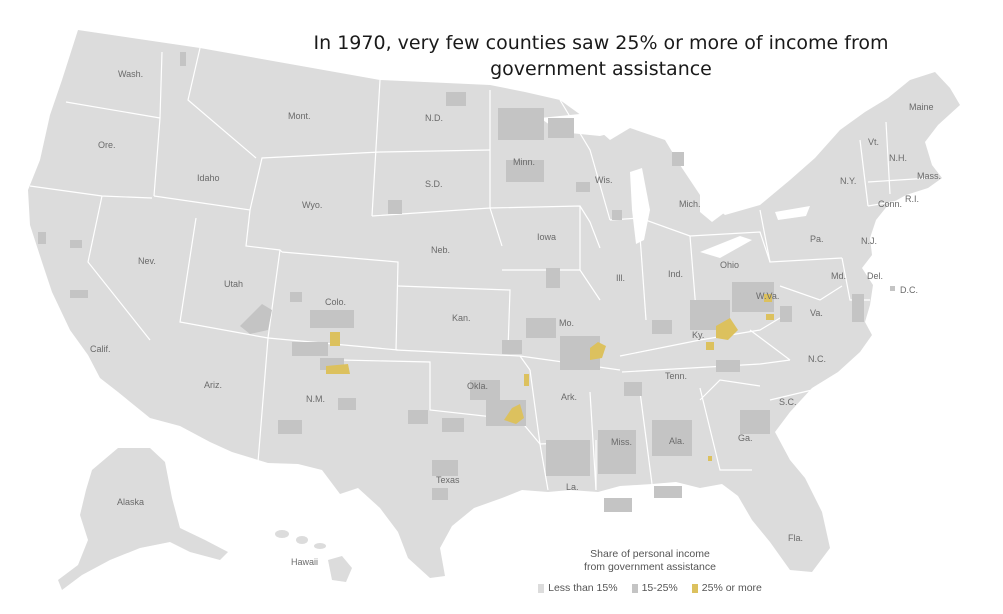 This screenshot has height=614, width=1003. What do you see at coordinates (675, 274) in the screenshot?
I see `state-label-ind: Ind.` at bounding box center [675, 274].